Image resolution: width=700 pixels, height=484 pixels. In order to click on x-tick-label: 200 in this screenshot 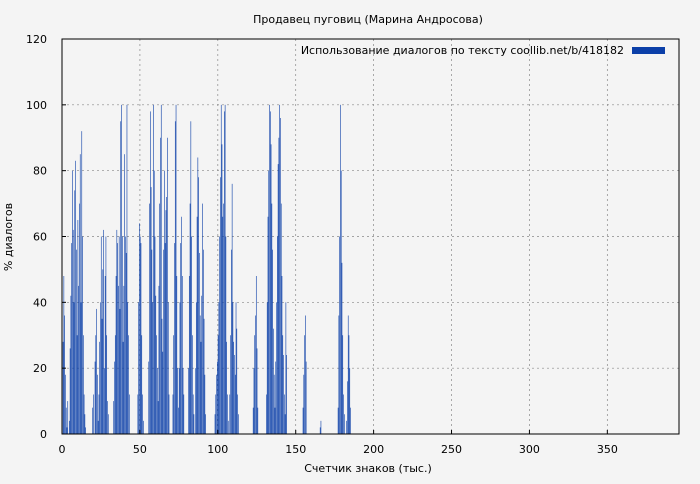, I will do `click(373, 449)`.